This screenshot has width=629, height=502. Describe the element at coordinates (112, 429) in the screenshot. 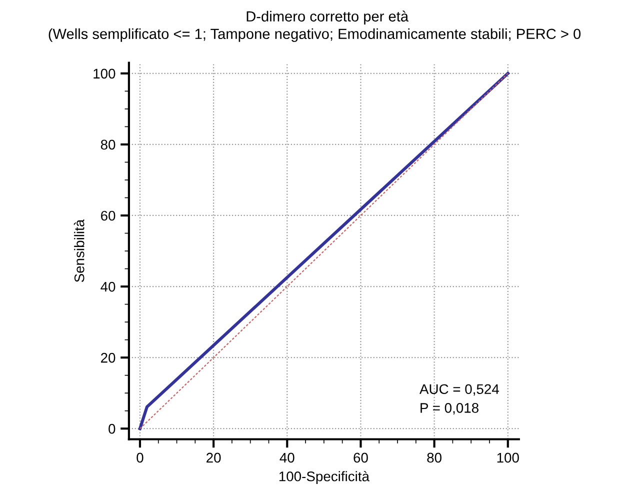

I see `y-tick-label: 0` at that location.